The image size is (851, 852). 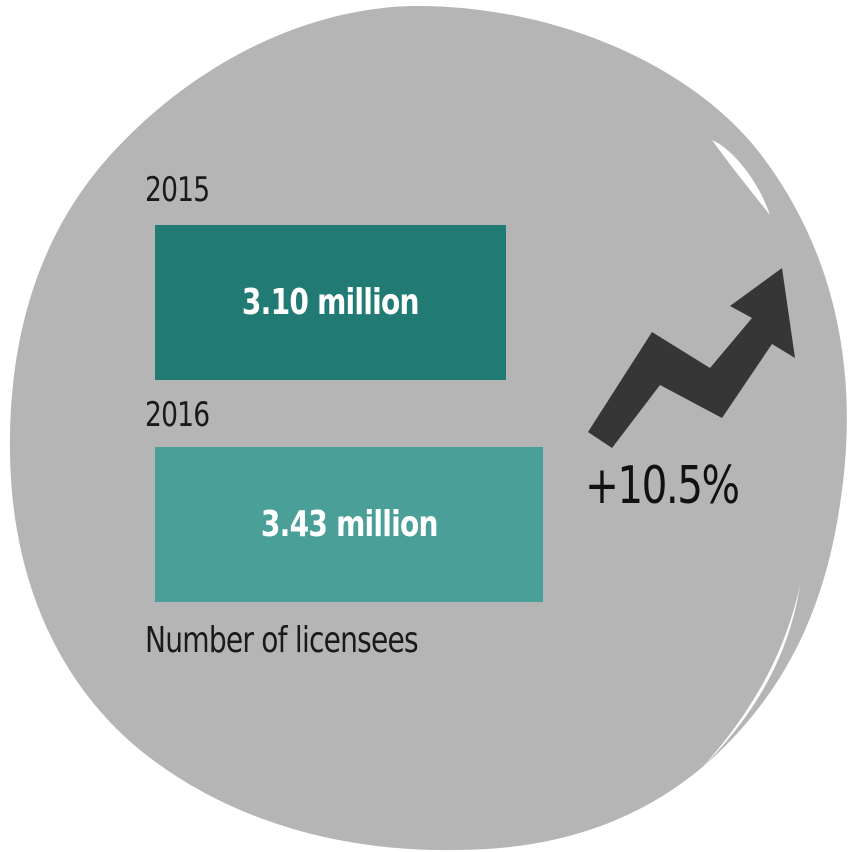 What do you see at coordinates (662, 486) in the screenshot?
I see `growth-percentage: +10.5%` at bounding box center [662, 486].